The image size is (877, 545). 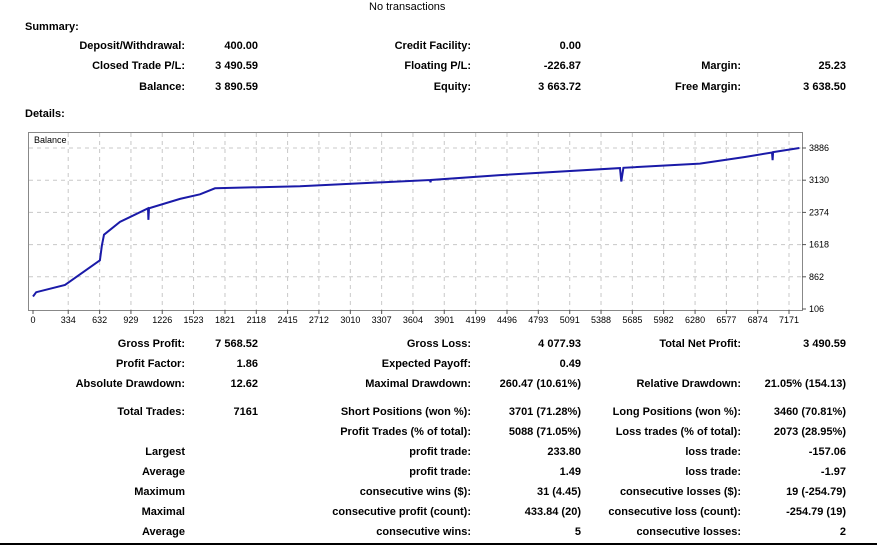 I want to click on stat-value: -1.97, so click(x=833, y=472).